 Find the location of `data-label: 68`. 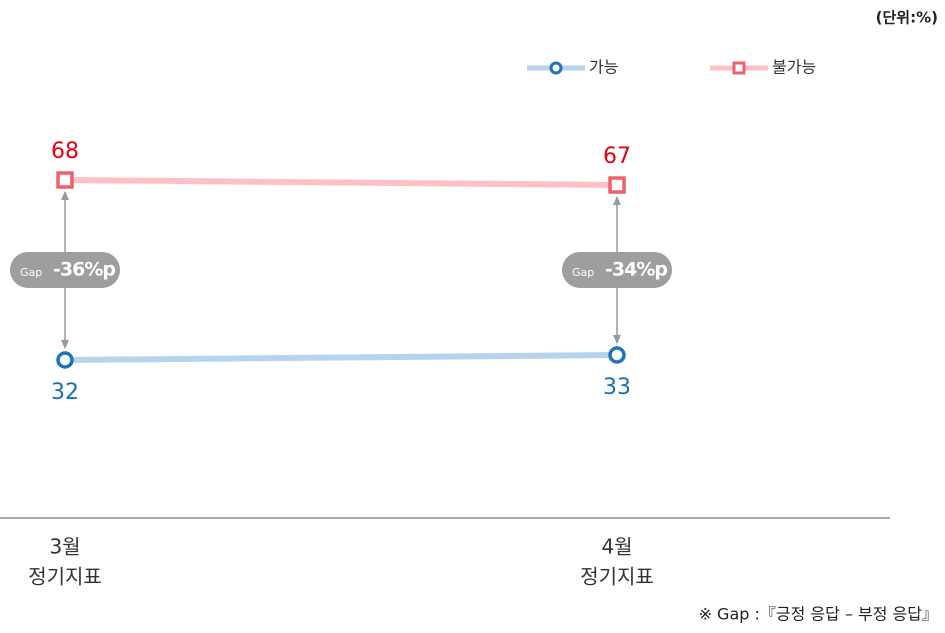

data-label: 68 is located at coordinates (65, 151).